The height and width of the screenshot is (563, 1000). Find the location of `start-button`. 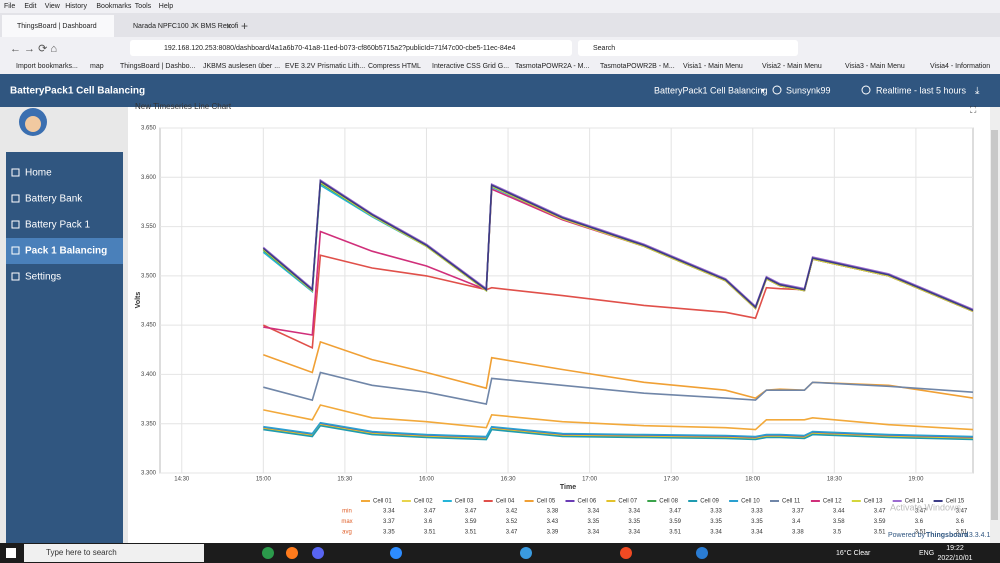

start-button is located at coordinates (11, 553).